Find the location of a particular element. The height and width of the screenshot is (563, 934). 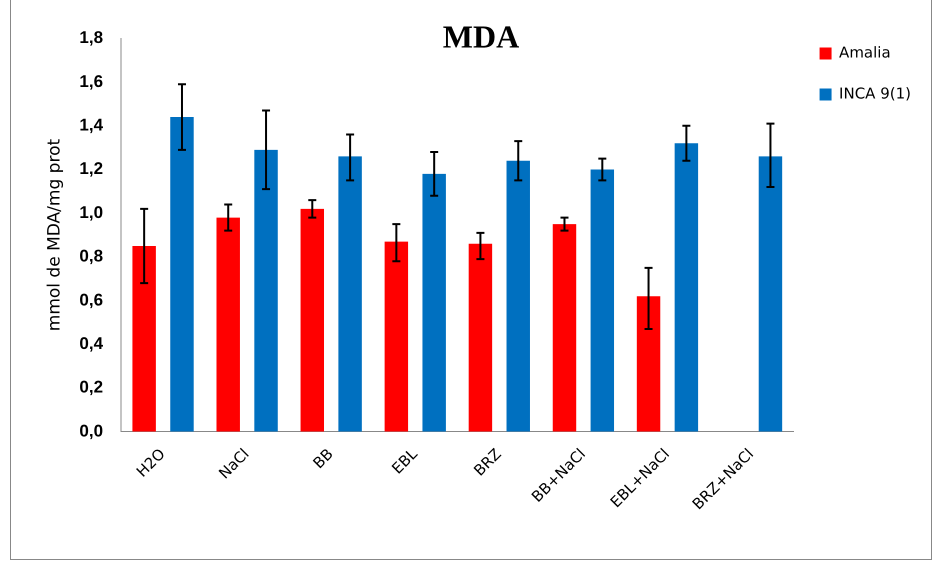

y-tick-label: 0,6 is located at coordinates (91, 300).